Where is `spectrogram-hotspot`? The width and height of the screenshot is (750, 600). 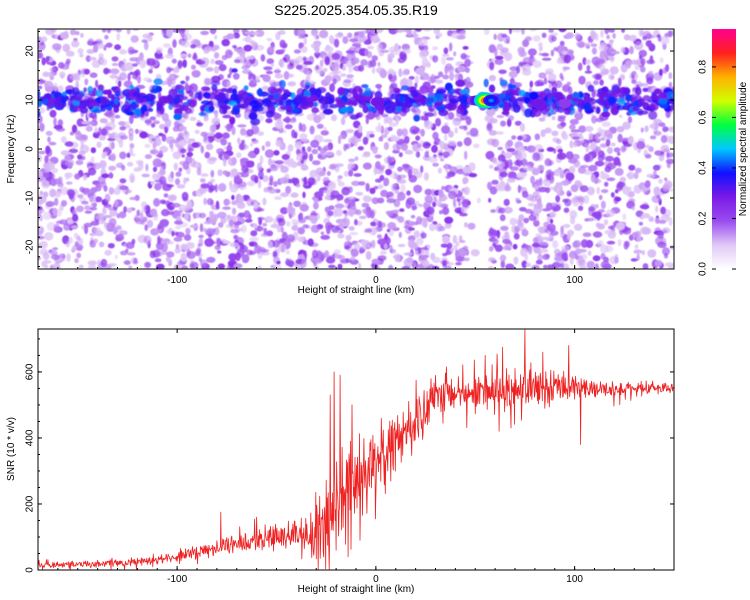 spectrogram-hotspot is located at coordinates (564, 103).